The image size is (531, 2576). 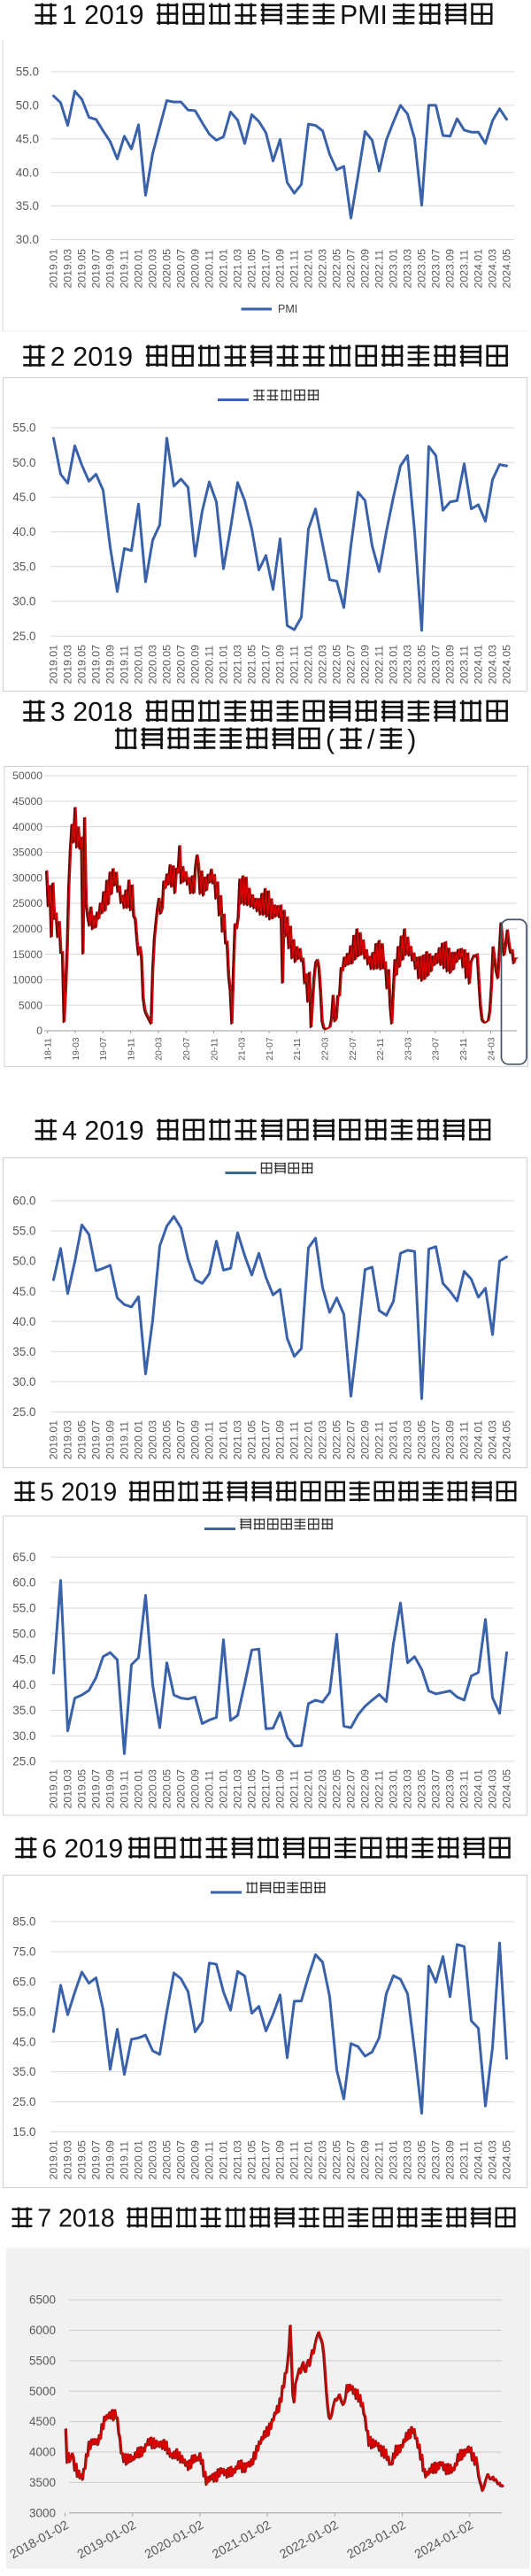 I want to click on svg-text: 75.0, so click(x=23, y=1953).